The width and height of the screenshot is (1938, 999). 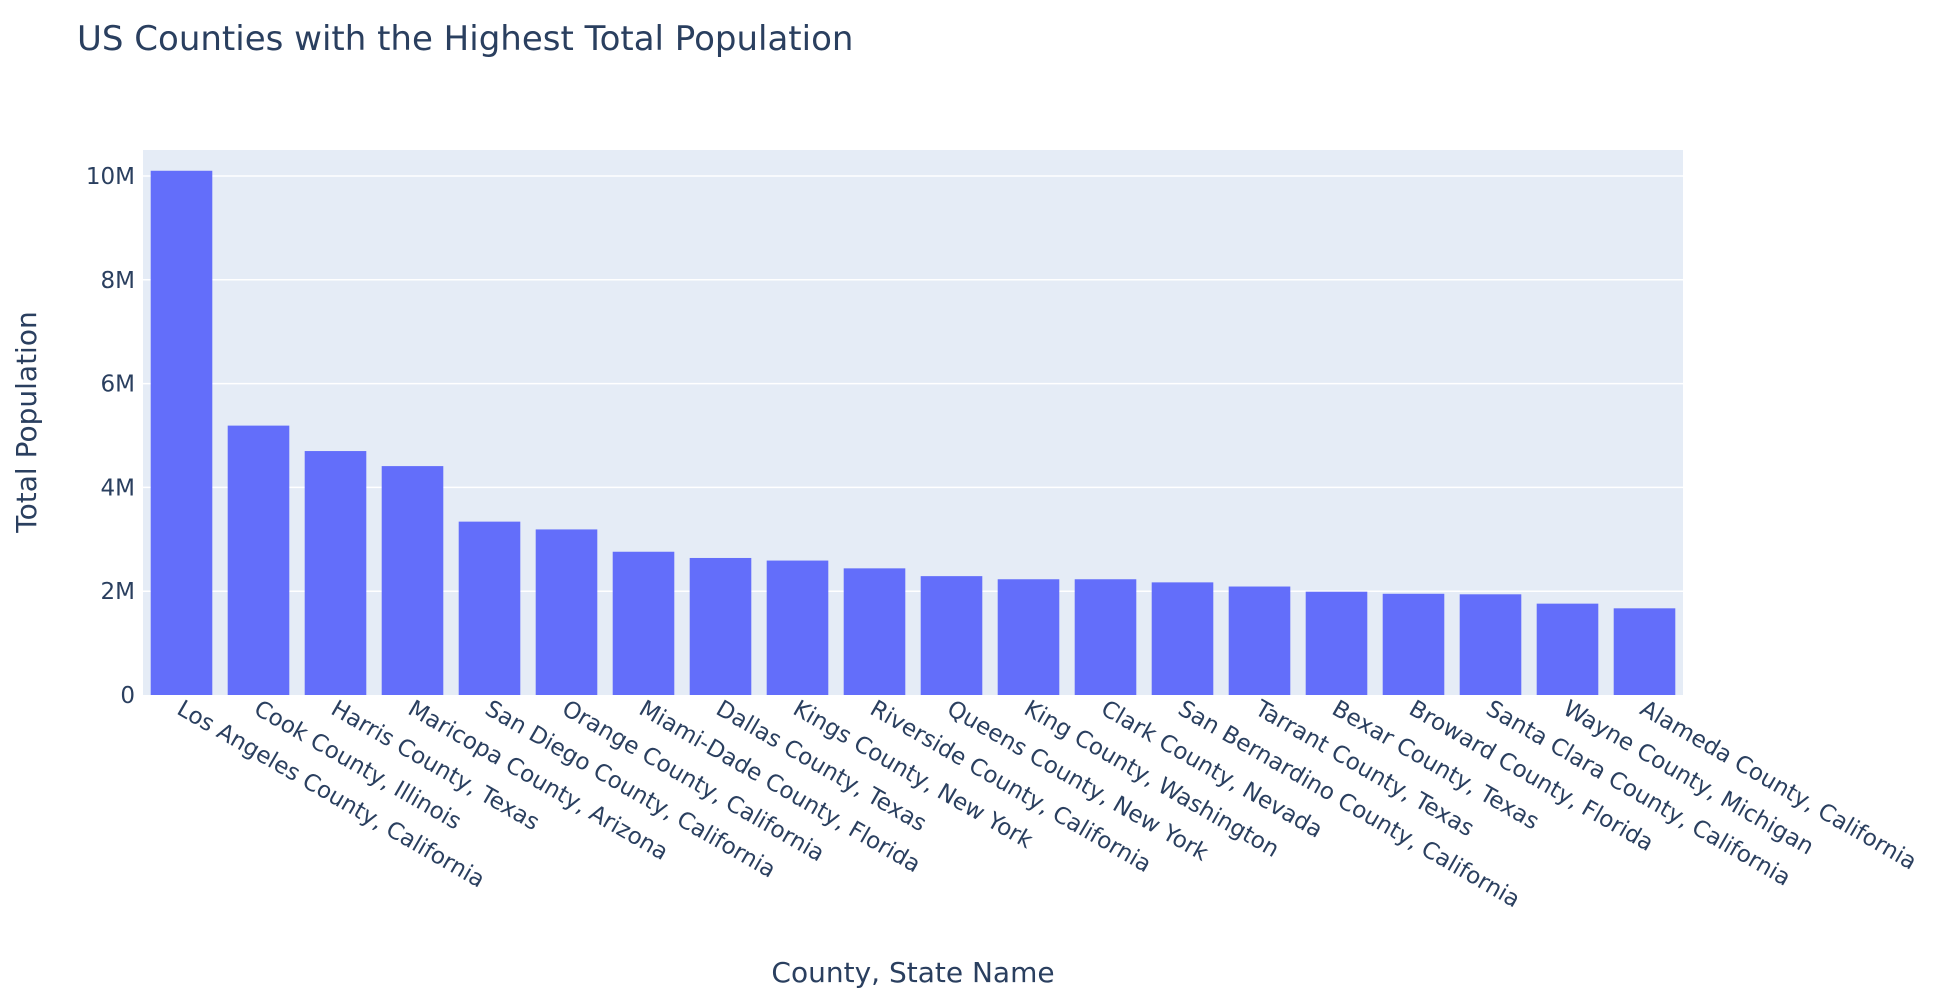 I want to click on y-tick-label: 6M, so click(x=118, y=385).